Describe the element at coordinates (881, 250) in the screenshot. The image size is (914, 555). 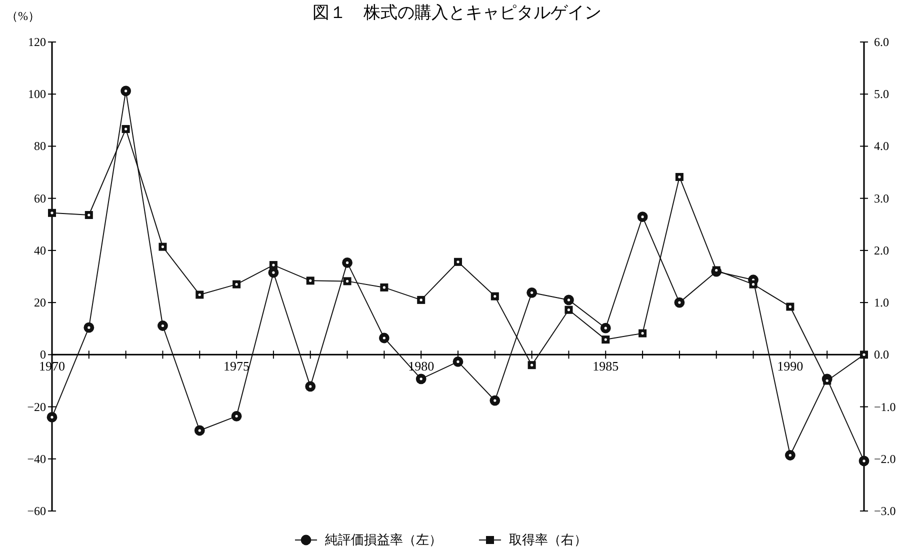
I see `y2-tick-label: 2.0` at that location.